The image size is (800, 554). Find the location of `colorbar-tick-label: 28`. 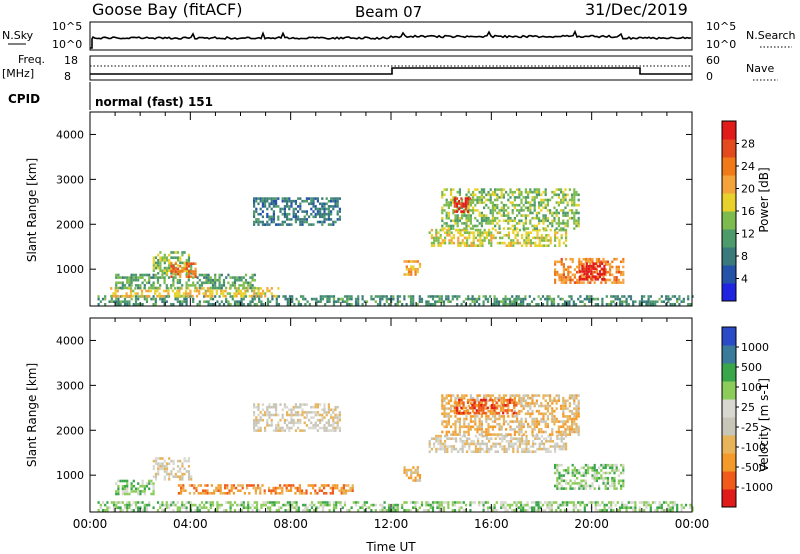

colorbar-tick-label: 28 is located at coordinates (748, 144).